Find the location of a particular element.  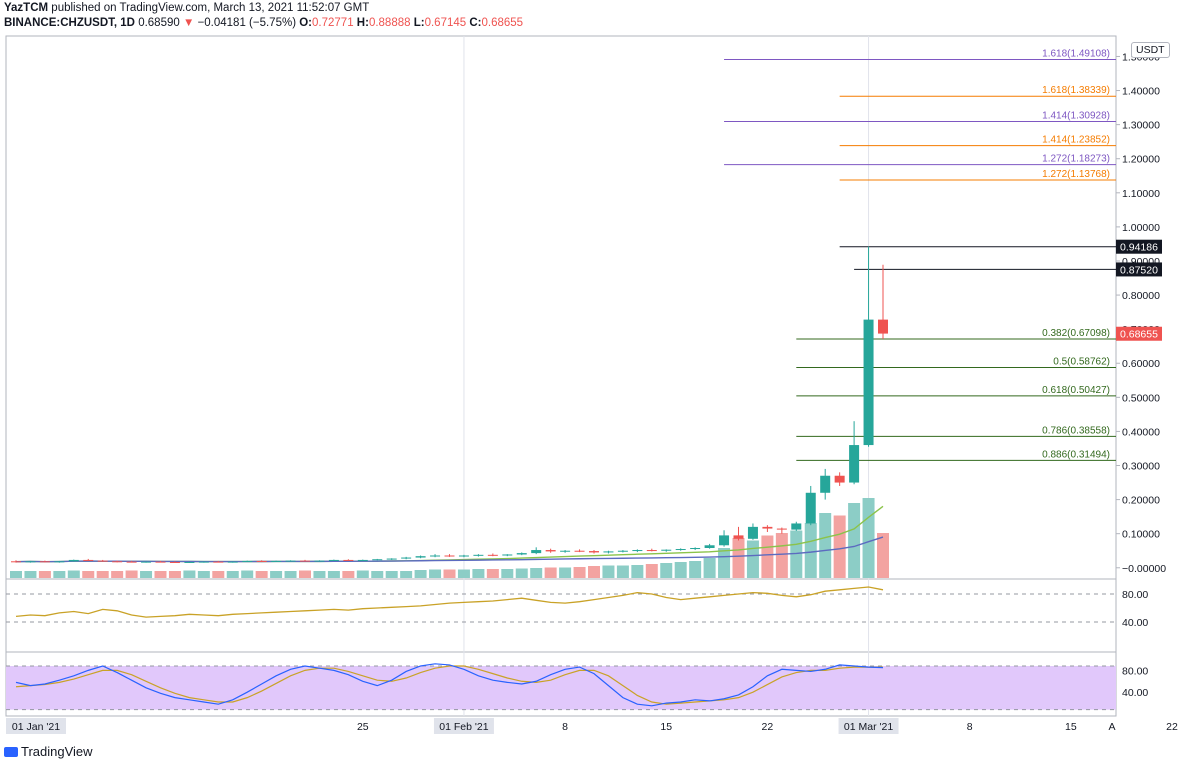

change-value: −0.04181 (−5.75%) is located at coordinates (247, 23).